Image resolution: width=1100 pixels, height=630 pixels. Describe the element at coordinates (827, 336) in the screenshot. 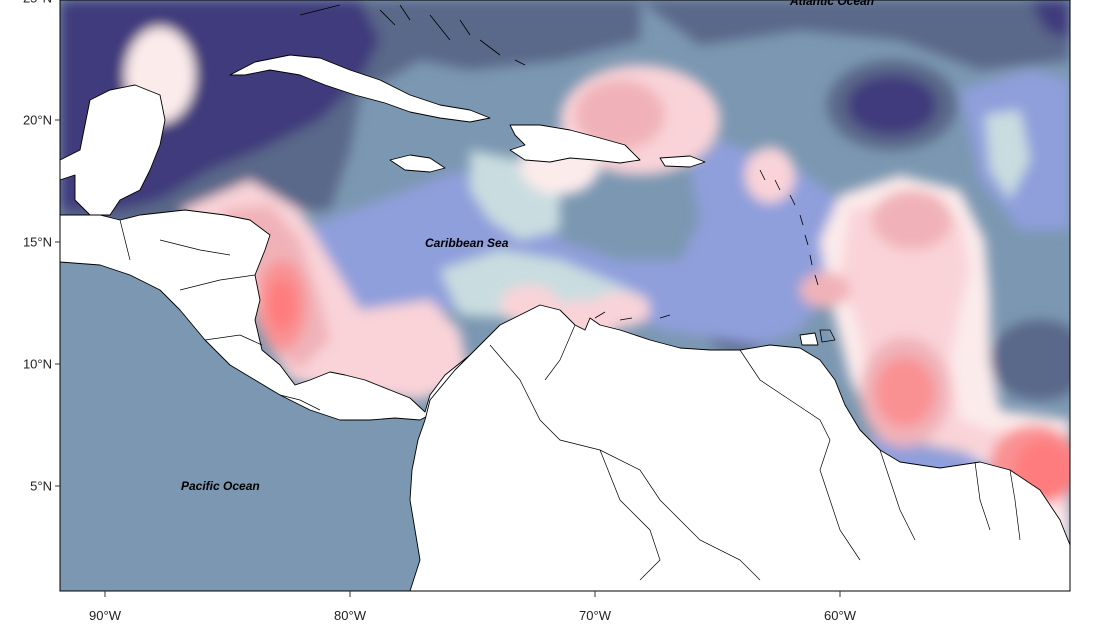

I see `island-grenada` at that location.